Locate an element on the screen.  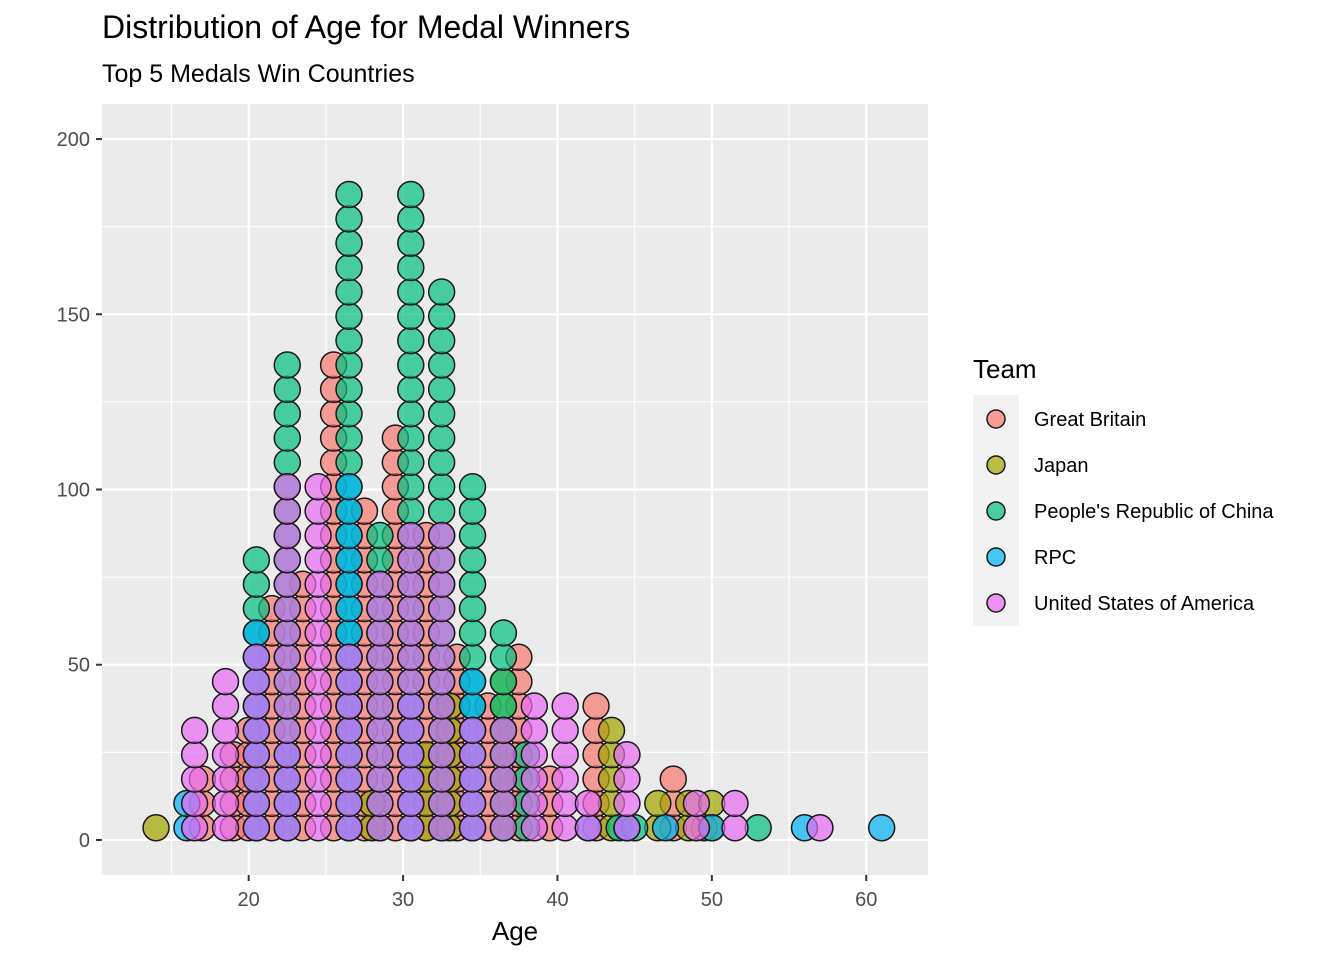
y-tick-label: 100 is located at coordinates (73, 491).